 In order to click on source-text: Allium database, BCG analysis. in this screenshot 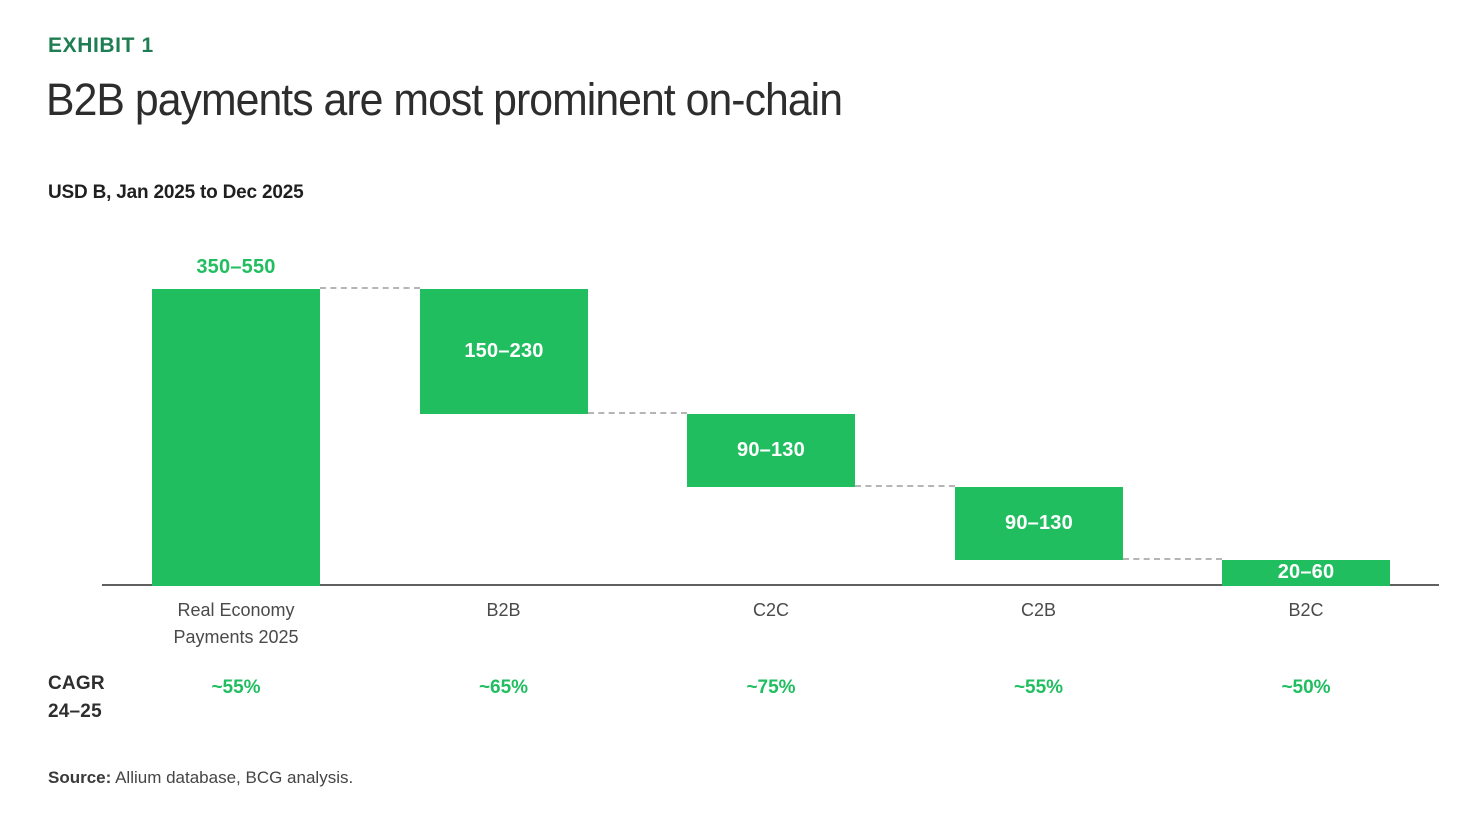, I will do `click(232, 777)`.